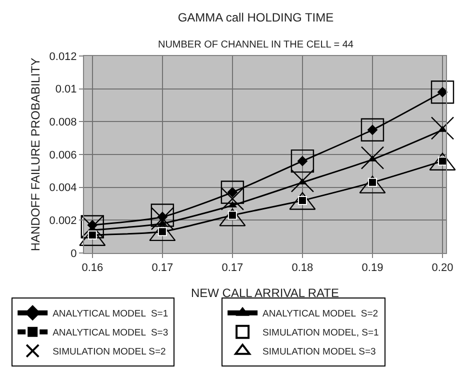 The image size is (465, 378). What do you see at coordinates (63, 221) in the screenshot?
I see `y-tick-label: 0.002` at bounding box center [63, 221].